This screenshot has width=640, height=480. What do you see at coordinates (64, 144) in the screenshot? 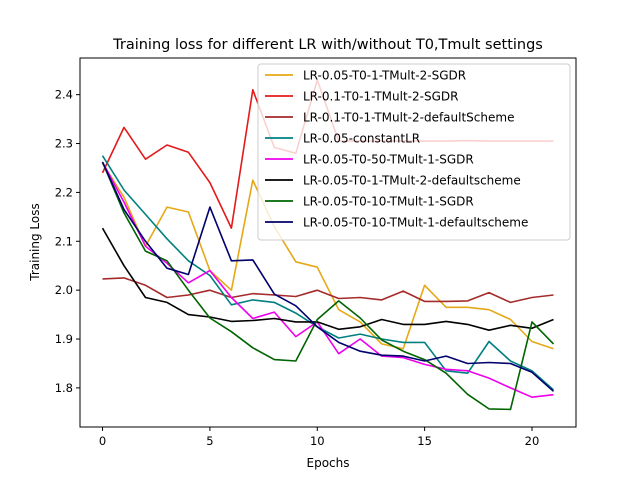
I see `y-tick-label: 2.3` at bounding box center [64, 144].